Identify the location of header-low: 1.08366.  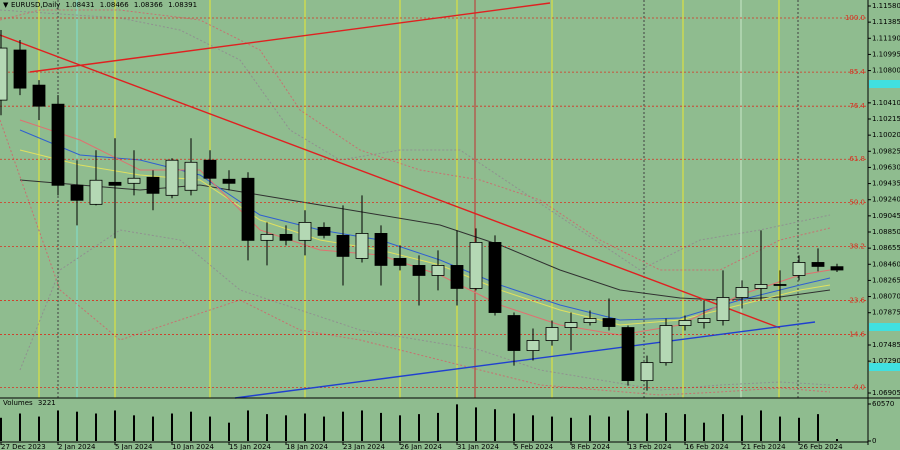
(148, 5).